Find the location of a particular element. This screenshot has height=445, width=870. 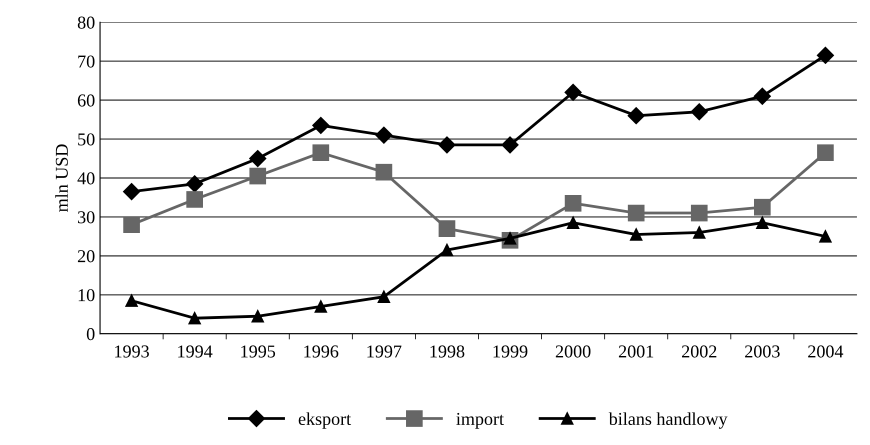

y-tick-label: 30 is located at coordinates (86, 217).